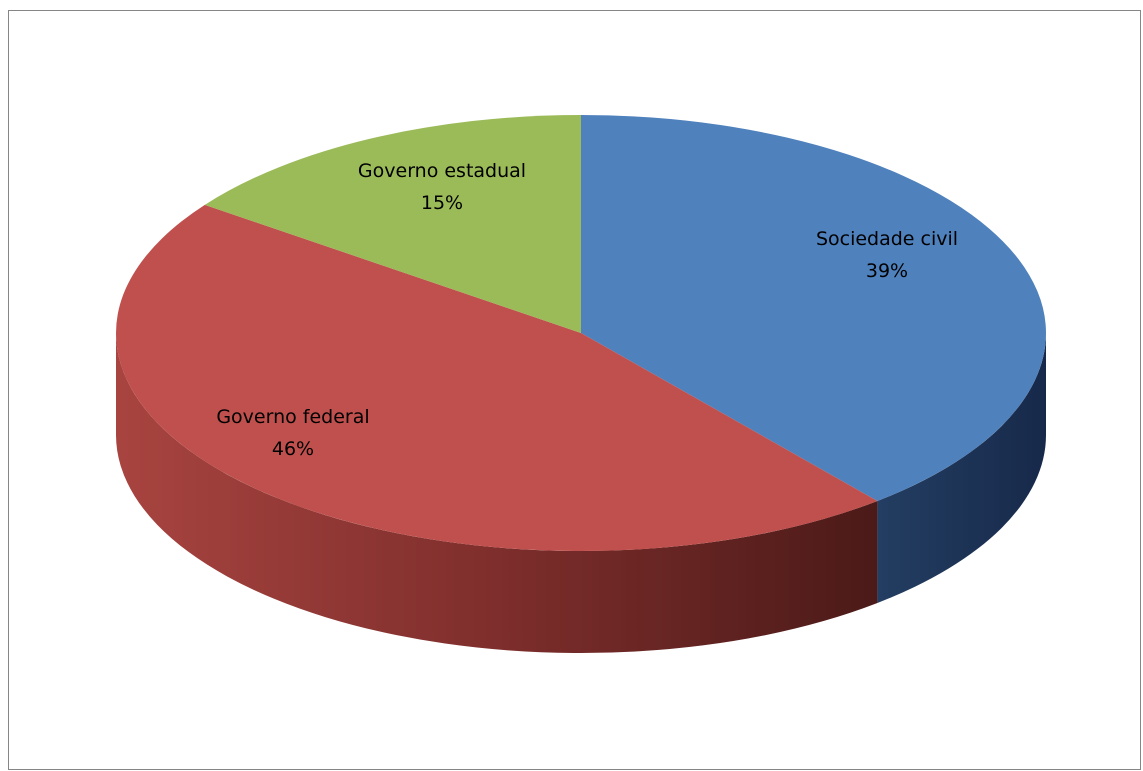 The width and height of the screenshot is (1143, 771). Describe the element at coordinates (442, 187) in the screenshot. I see `slice-label-governo-estadual: Governo estadual 15%` at that location.